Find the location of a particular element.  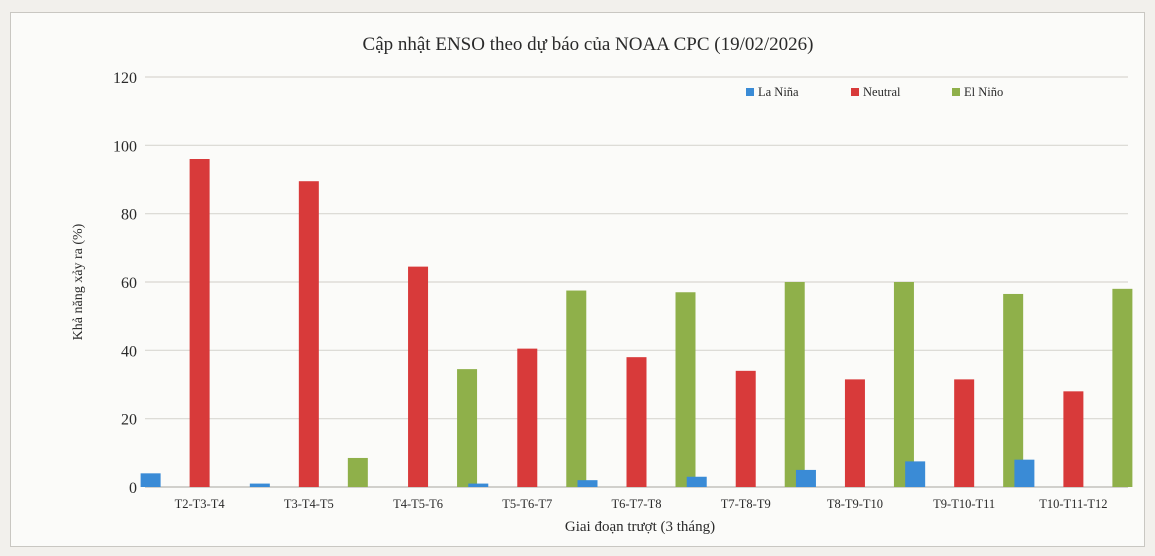

y-tick-label: 40 is located at coordinates (129, 351).